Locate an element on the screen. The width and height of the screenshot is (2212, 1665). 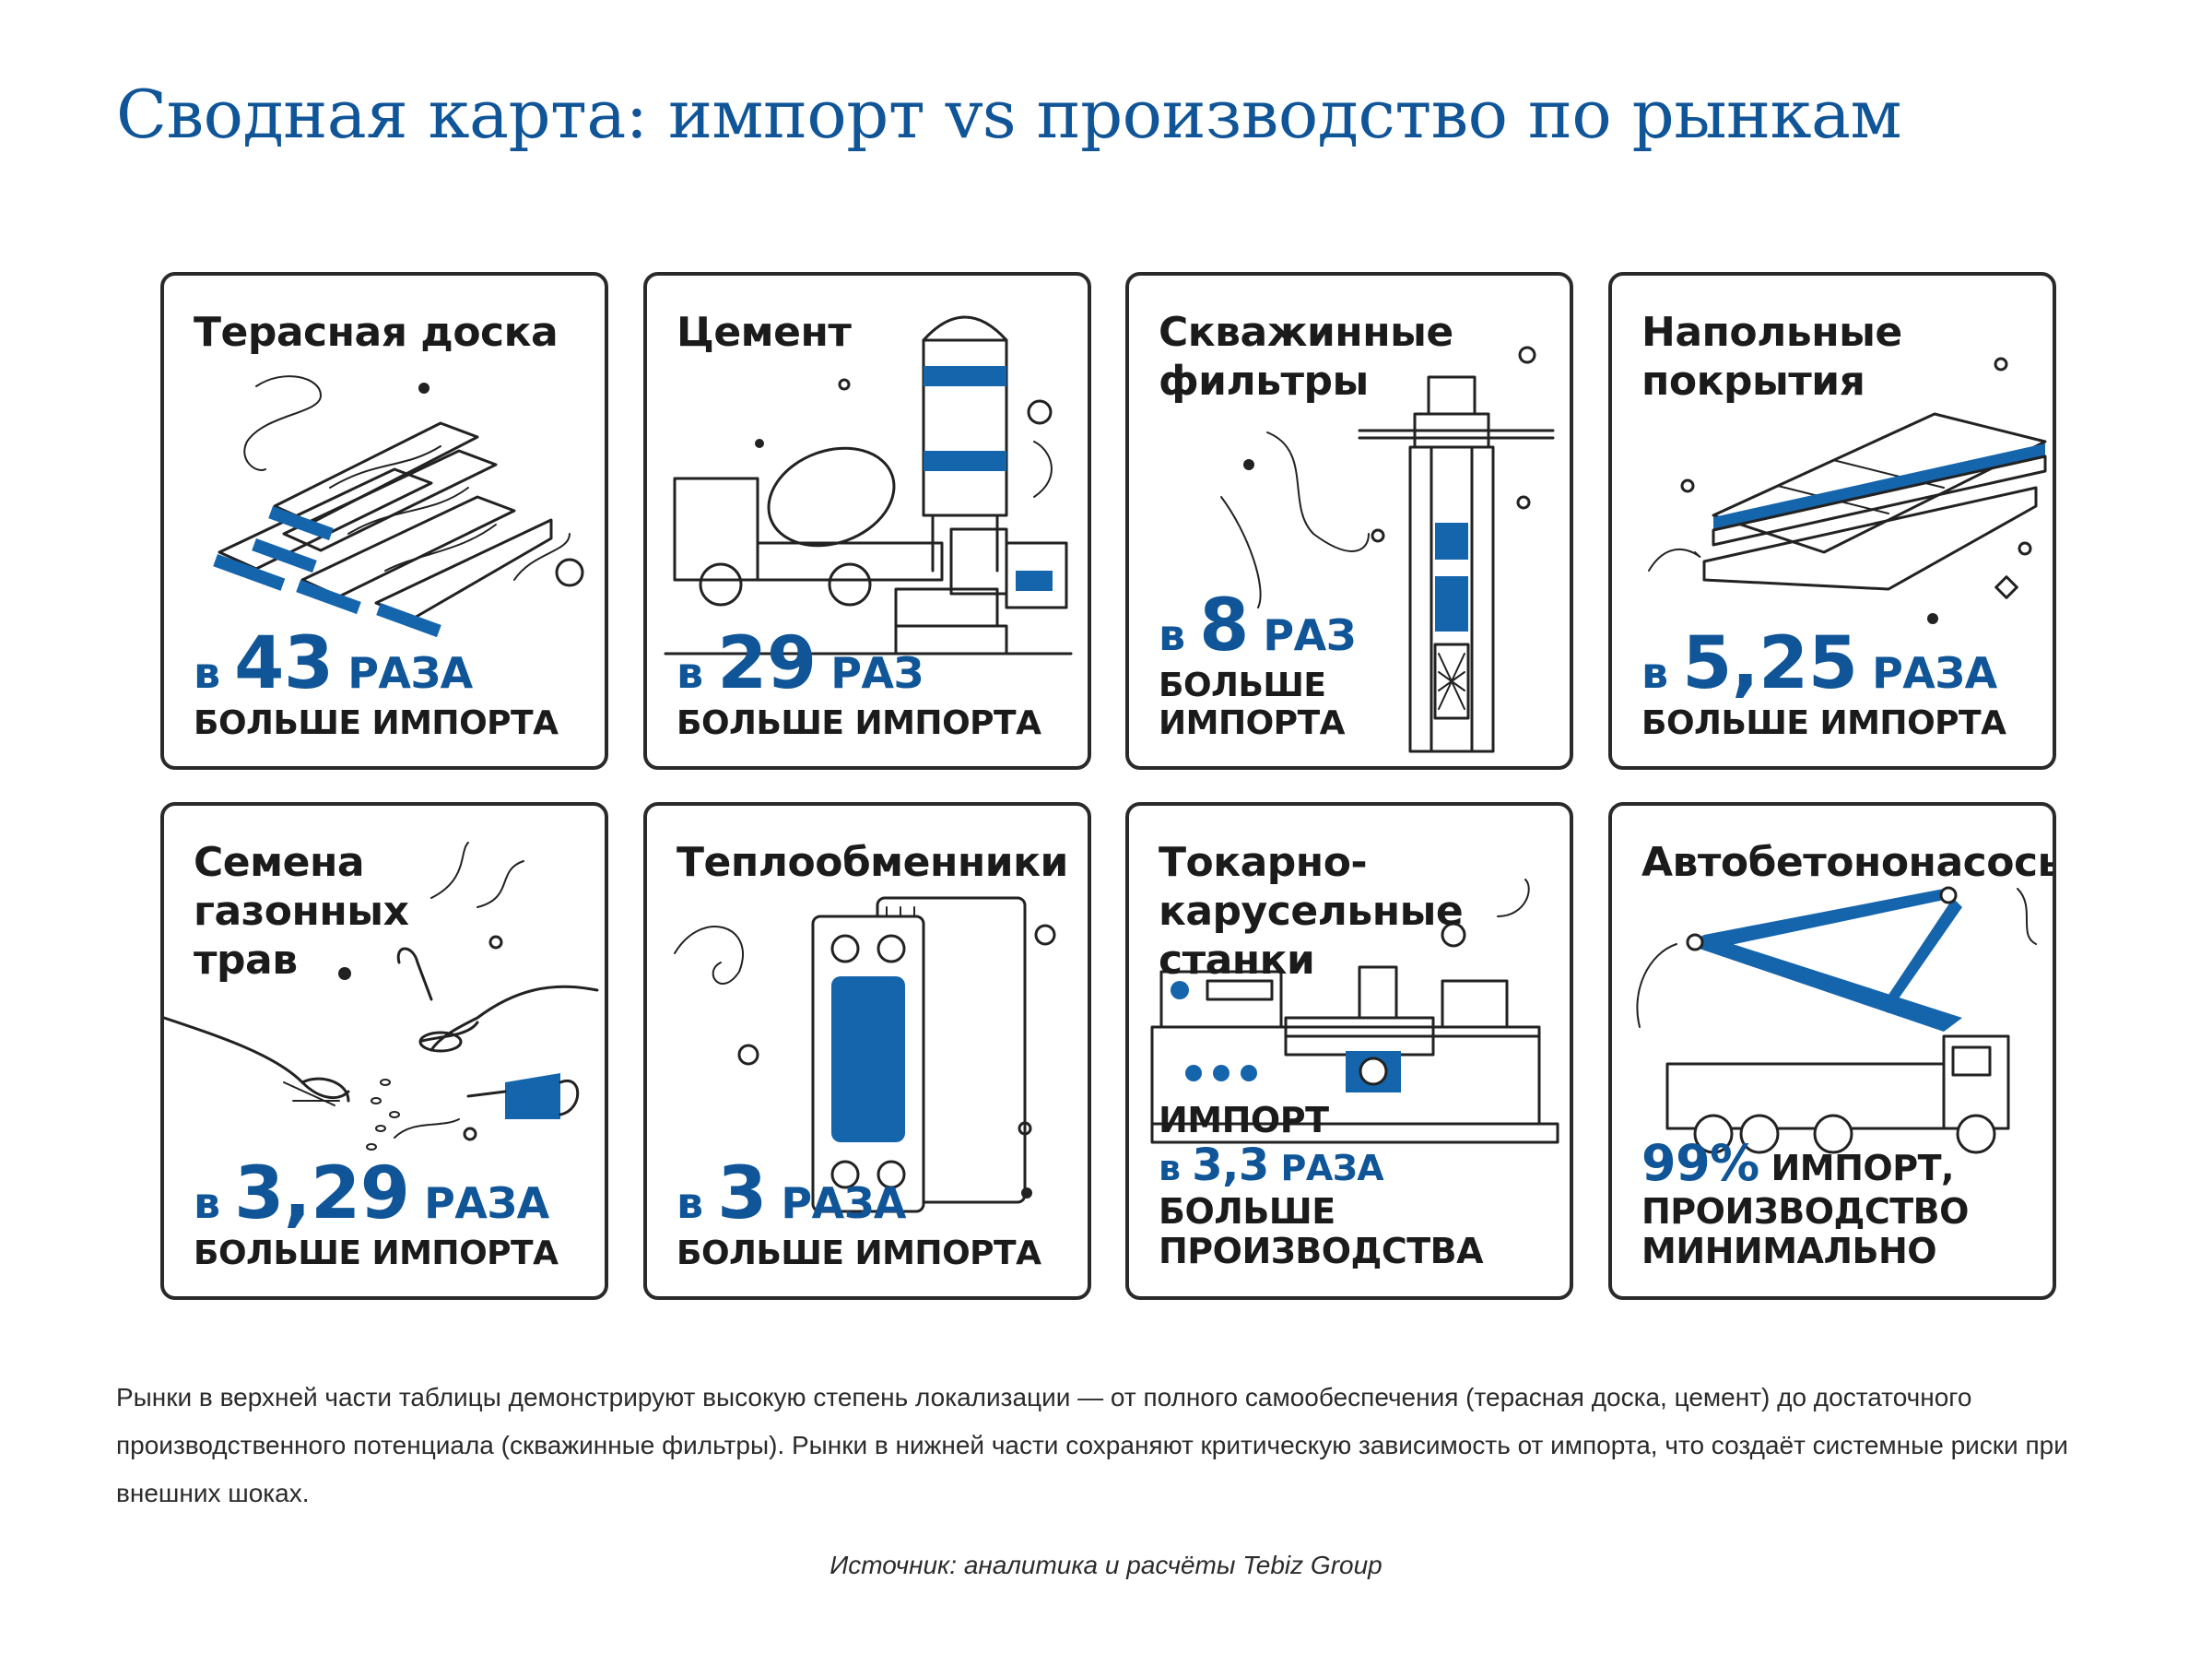
card-terrace-boards: Терасная доска в 43 РАЗА БОЛЬШЕ ИМПОРТА is located at coordinates (384, 521).